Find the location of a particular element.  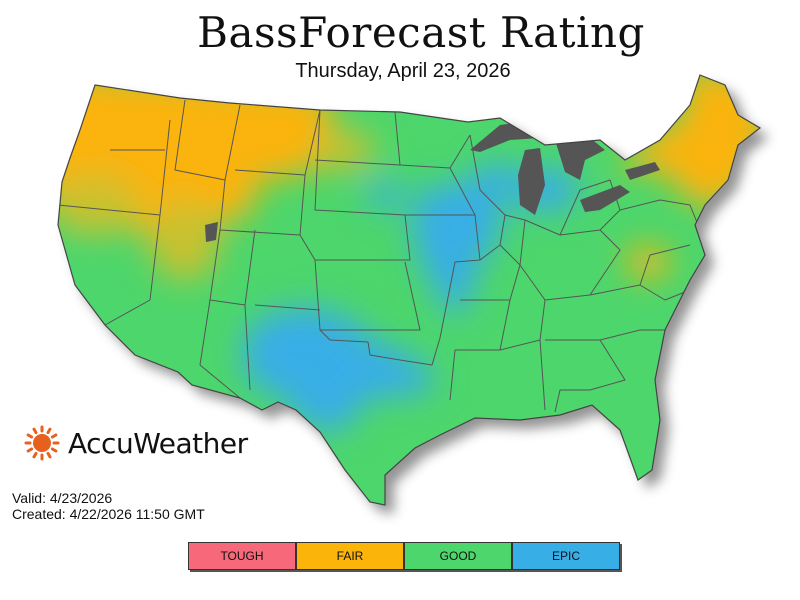

fair-zone-northwest-edge is located at coordinates (99, 205).